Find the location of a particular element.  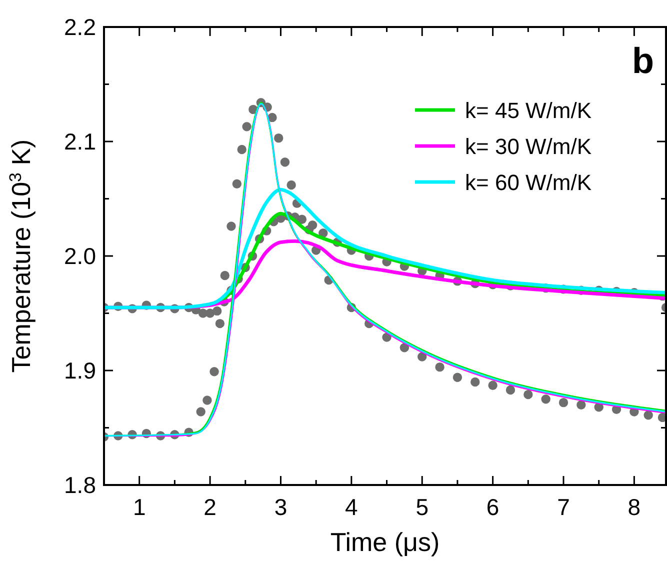

y-tick-label: 2.2 is located at coordinates (80, 27).